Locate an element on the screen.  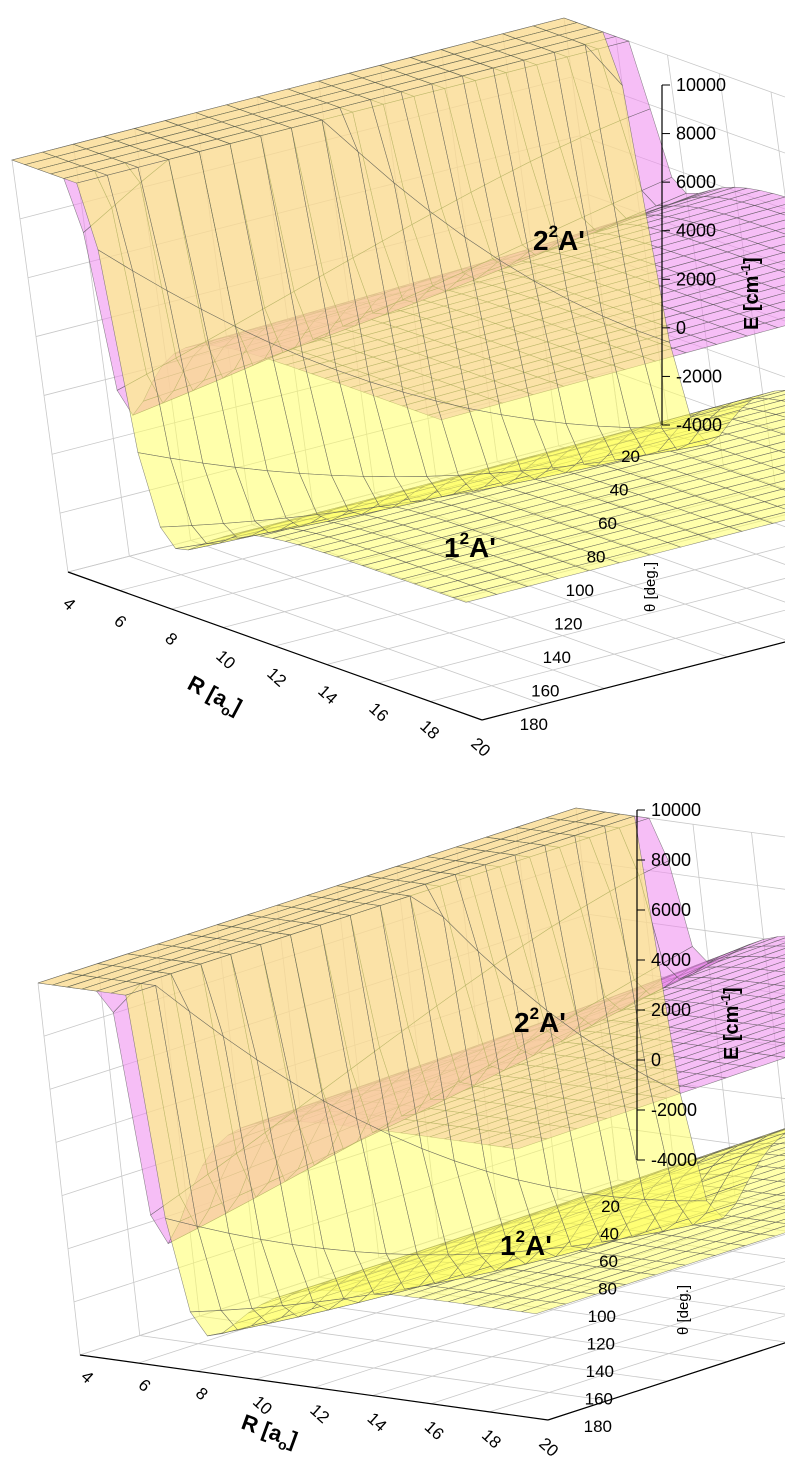
theta-tick-label: 60 is located at coordinates (608, 1261).